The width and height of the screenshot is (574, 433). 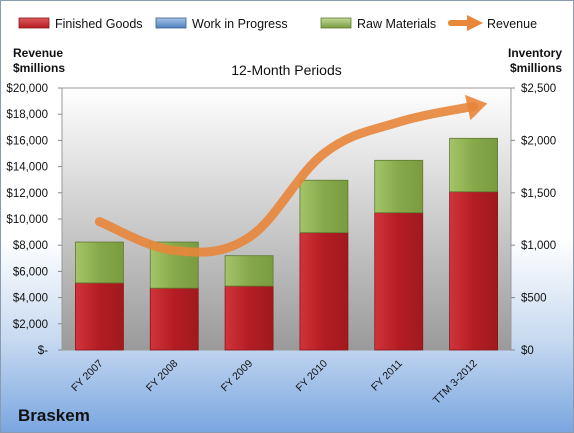 I want to click on left-tick-label: $12,000, so click(x=27, y=194).